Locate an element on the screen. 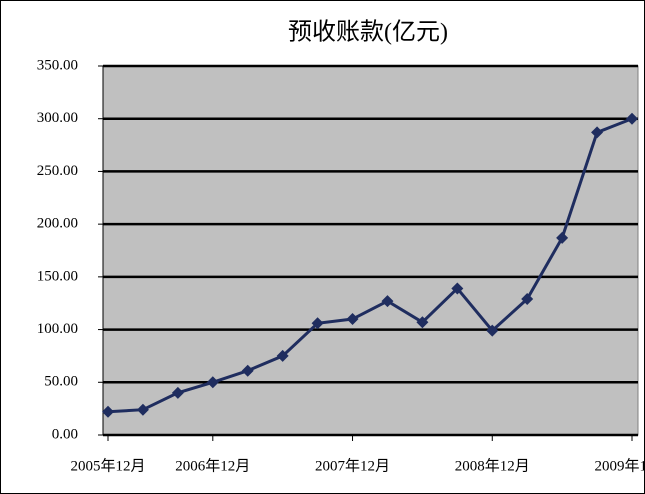 The width and height of the screenshot is (645, 494). x-tick-label: 2005年12月 is located at coordinates (107, 465).